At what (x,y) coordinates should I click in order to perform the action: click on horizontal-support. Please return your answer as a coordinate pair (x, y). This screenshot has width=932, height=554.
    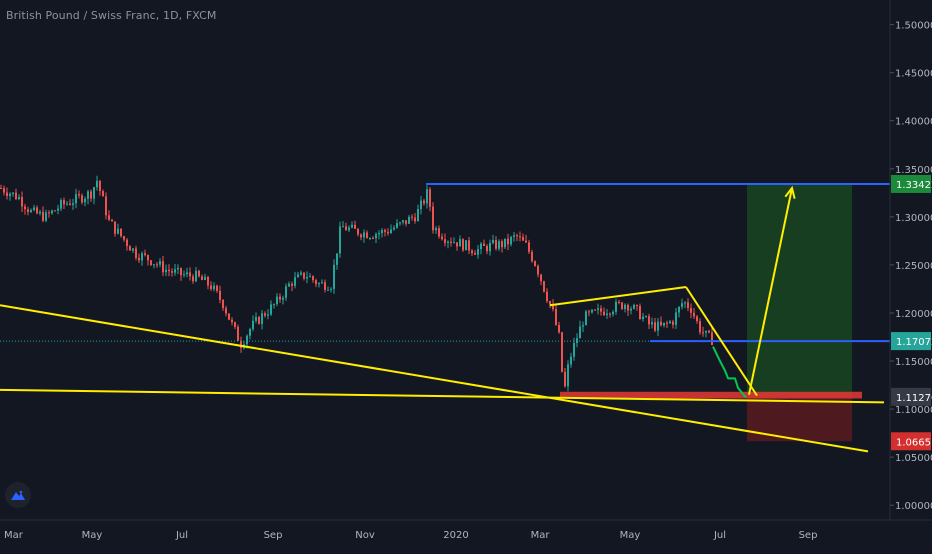
    Looking at the image, I should click on (442, 396).